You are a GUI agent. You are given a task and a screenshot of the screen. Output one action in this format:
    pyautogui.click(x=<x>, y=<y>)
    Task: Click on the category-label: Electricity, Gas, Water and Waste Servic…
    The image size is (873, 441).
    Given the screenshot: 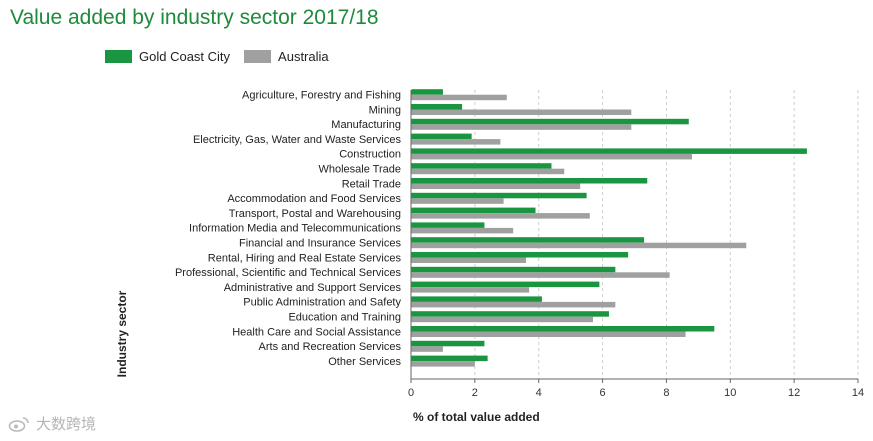 What is the action you would take?
    pyautogui.click(x=297, y=140)
    